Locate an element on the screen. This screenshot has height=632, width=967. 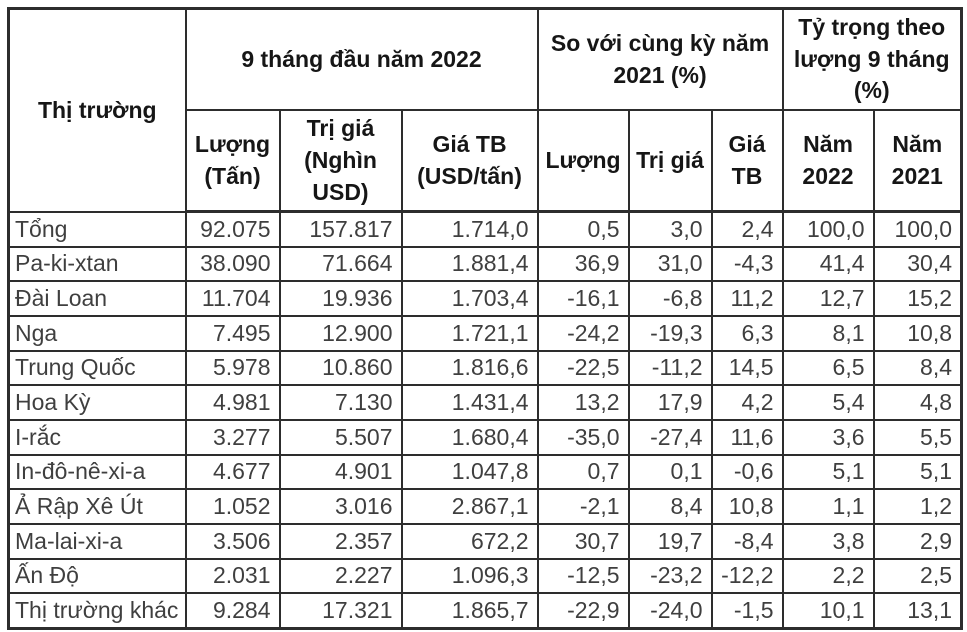
value-cell: 9.284 is located at coordinates (232, 611).